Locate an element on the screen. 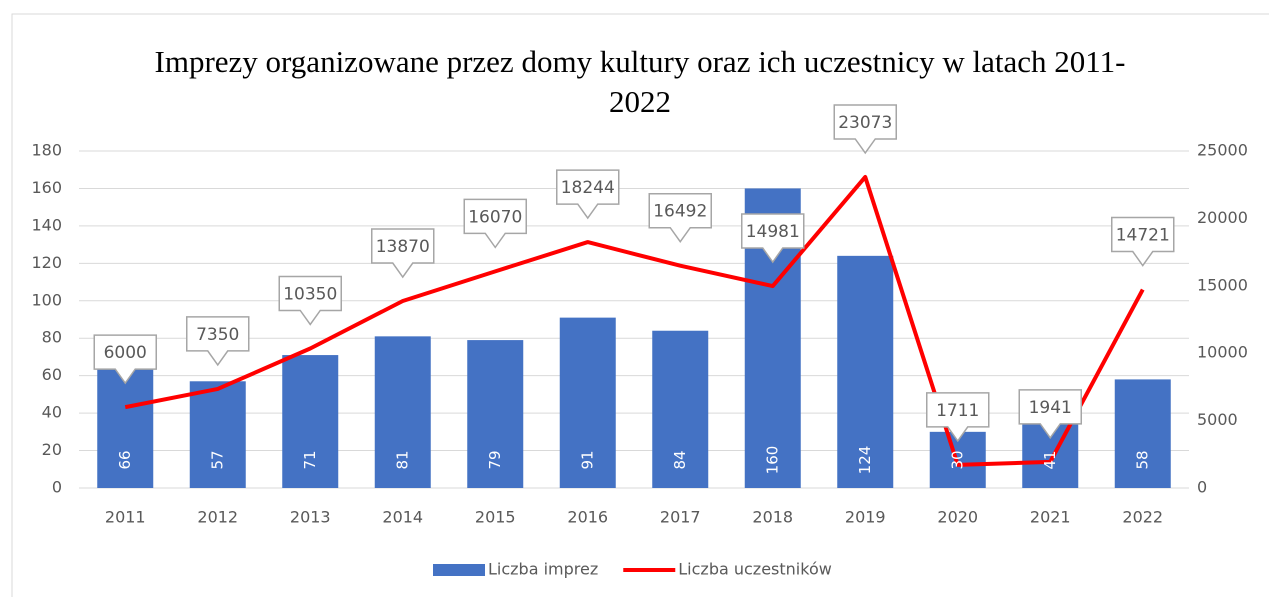  line-value-label: 18244 is located at coordinates (588, 188).